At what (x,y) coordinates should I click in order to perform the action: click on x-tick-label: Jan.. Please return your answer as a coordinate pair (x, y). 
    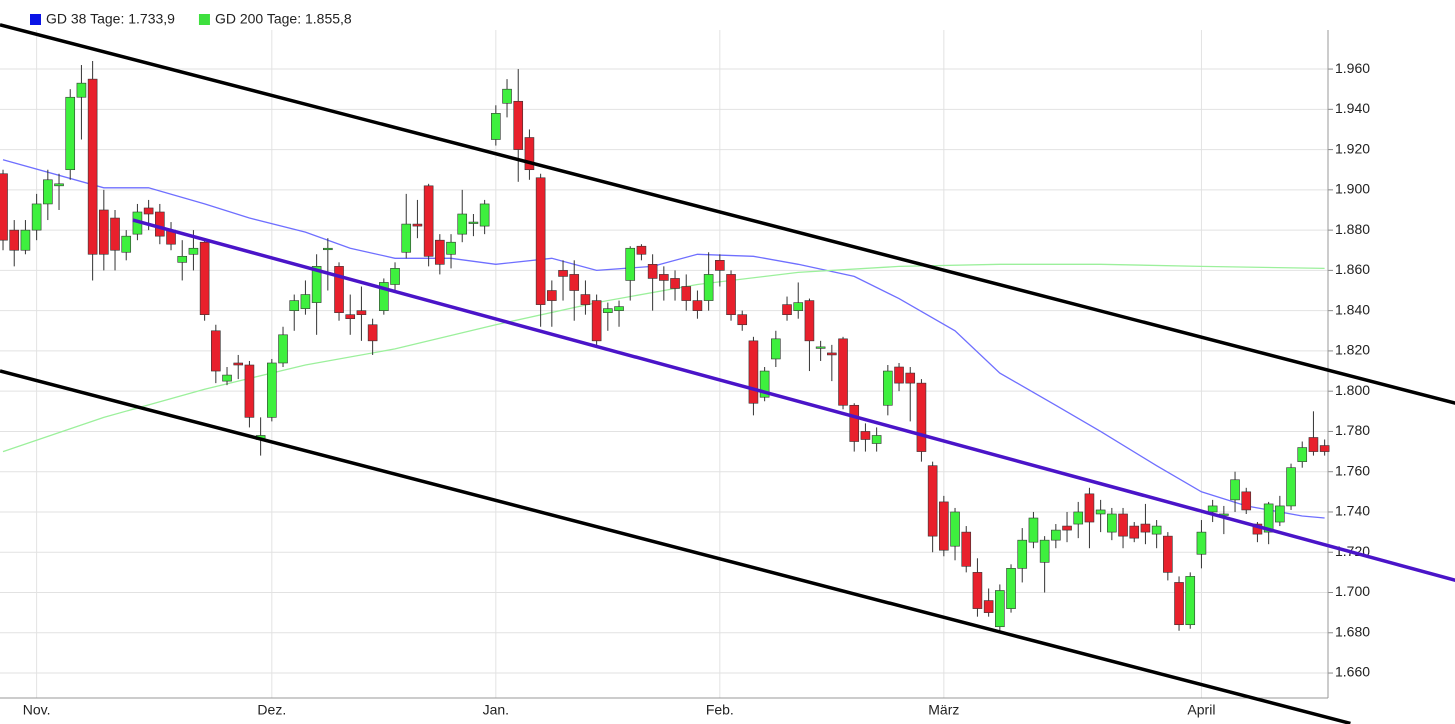
    Looking at the image, I should click on (496, 710).